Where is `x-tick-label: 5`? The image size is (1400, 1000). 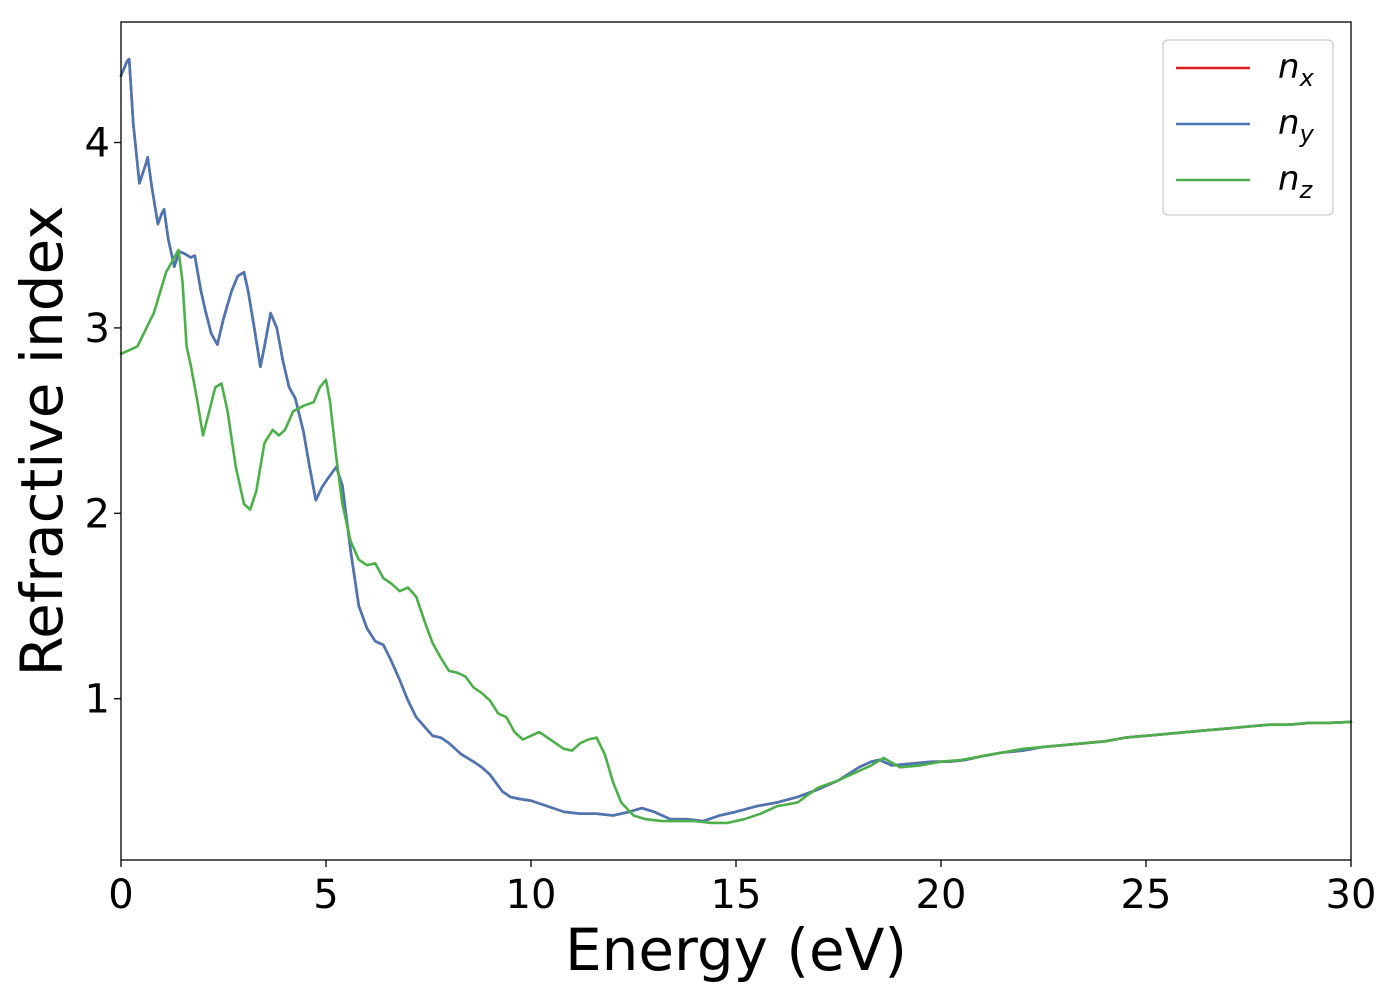
x-tick-label: 5 is located at coordinates (325, 895).